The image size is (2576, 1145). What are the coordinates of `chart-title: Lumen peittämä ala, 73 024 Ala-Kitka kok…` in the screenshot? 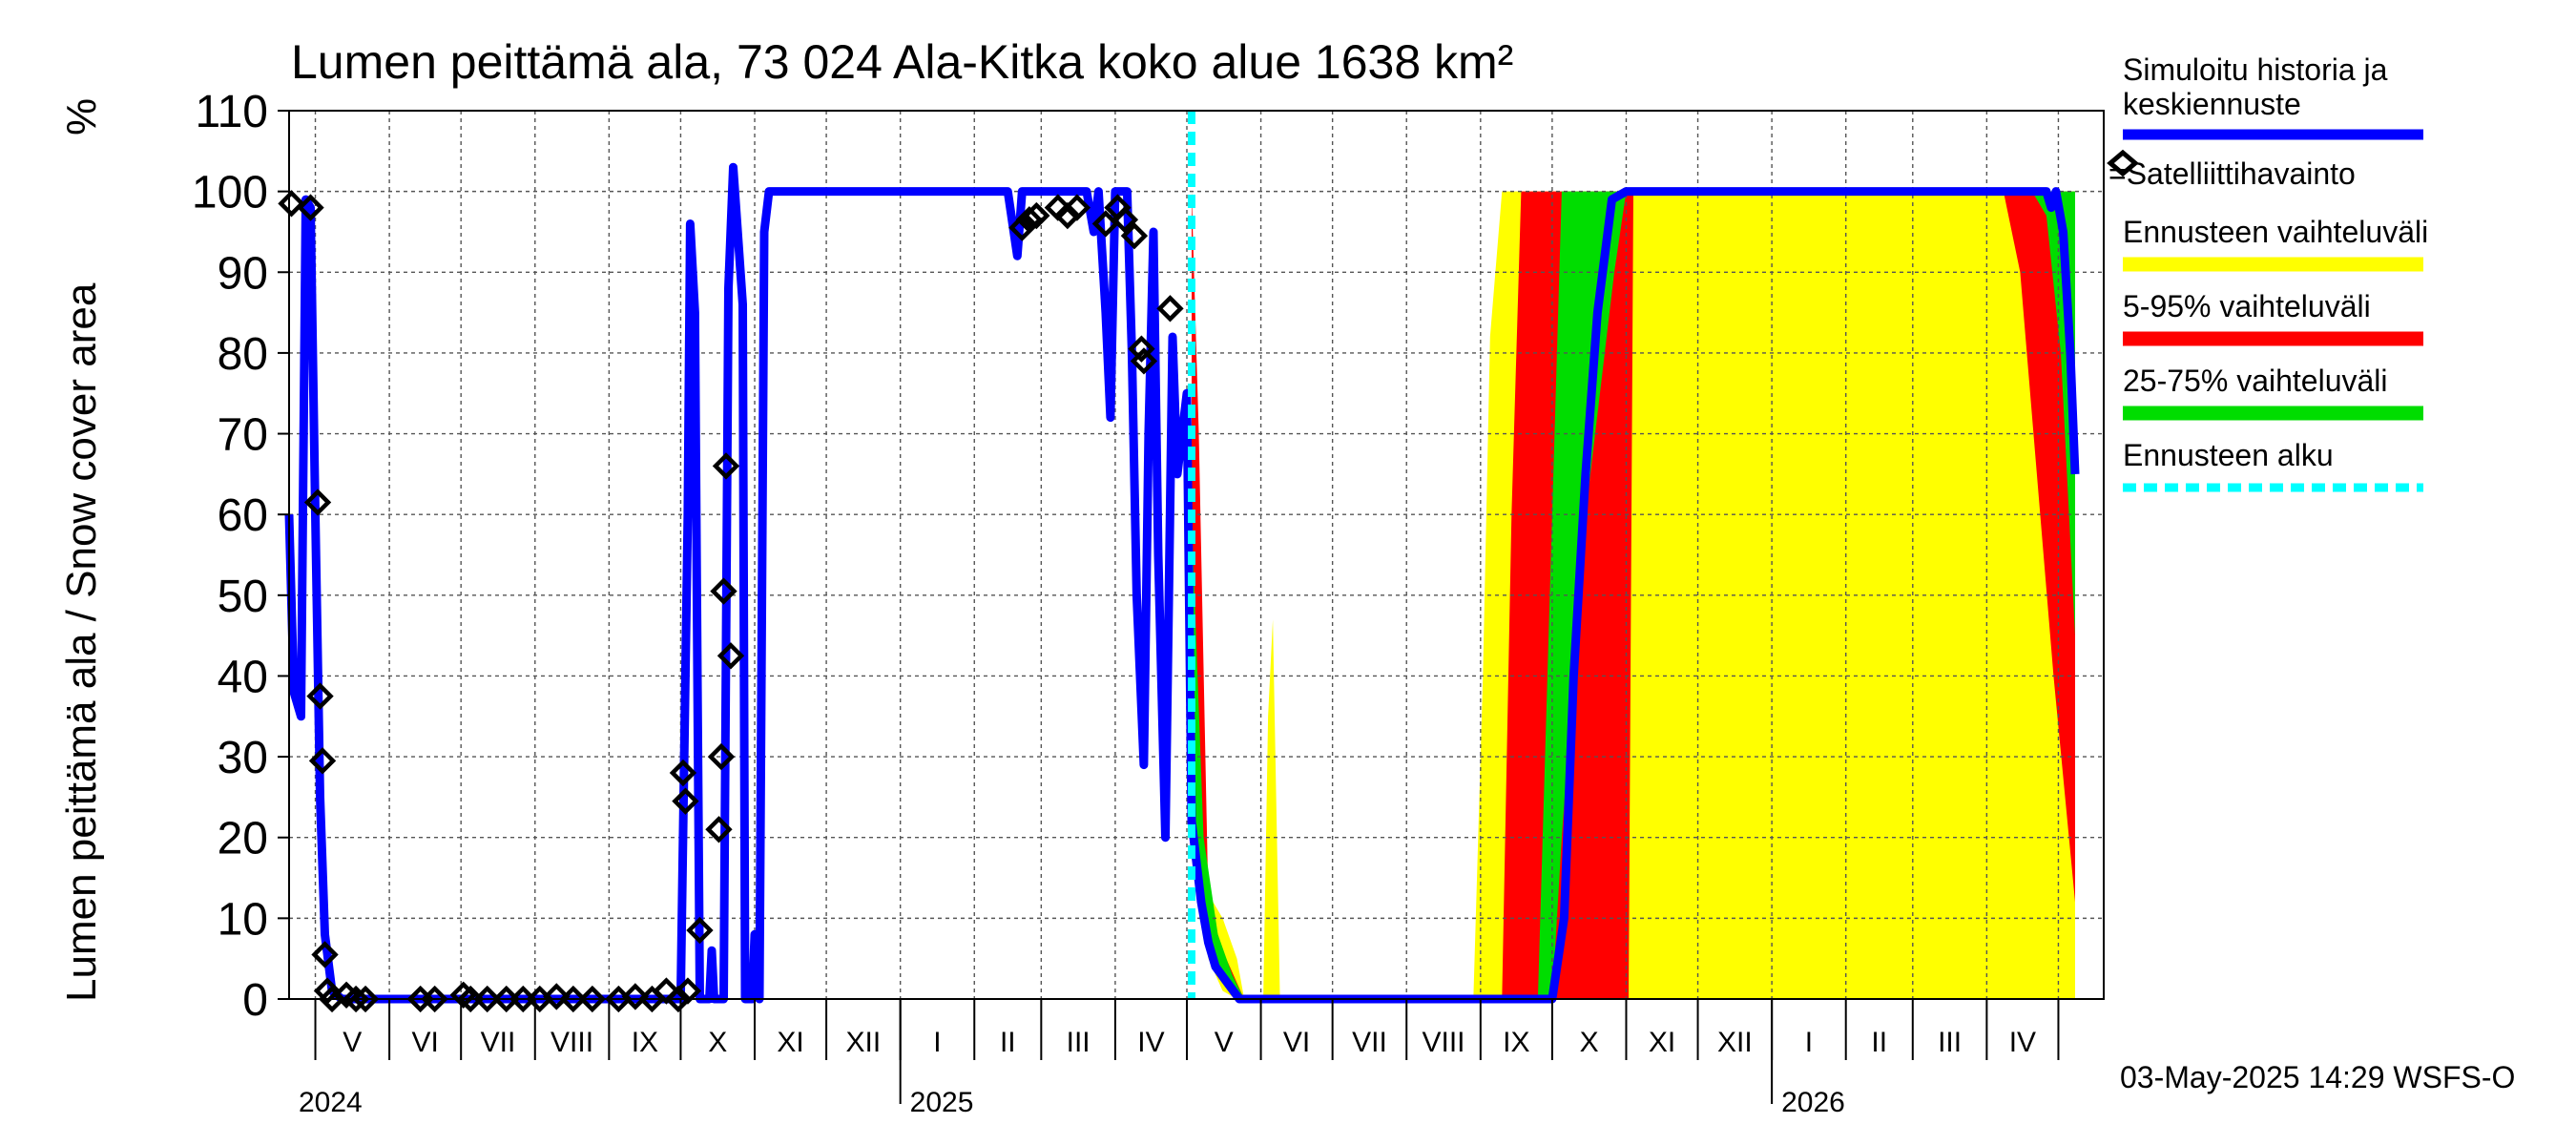 It's located at (902, 62).